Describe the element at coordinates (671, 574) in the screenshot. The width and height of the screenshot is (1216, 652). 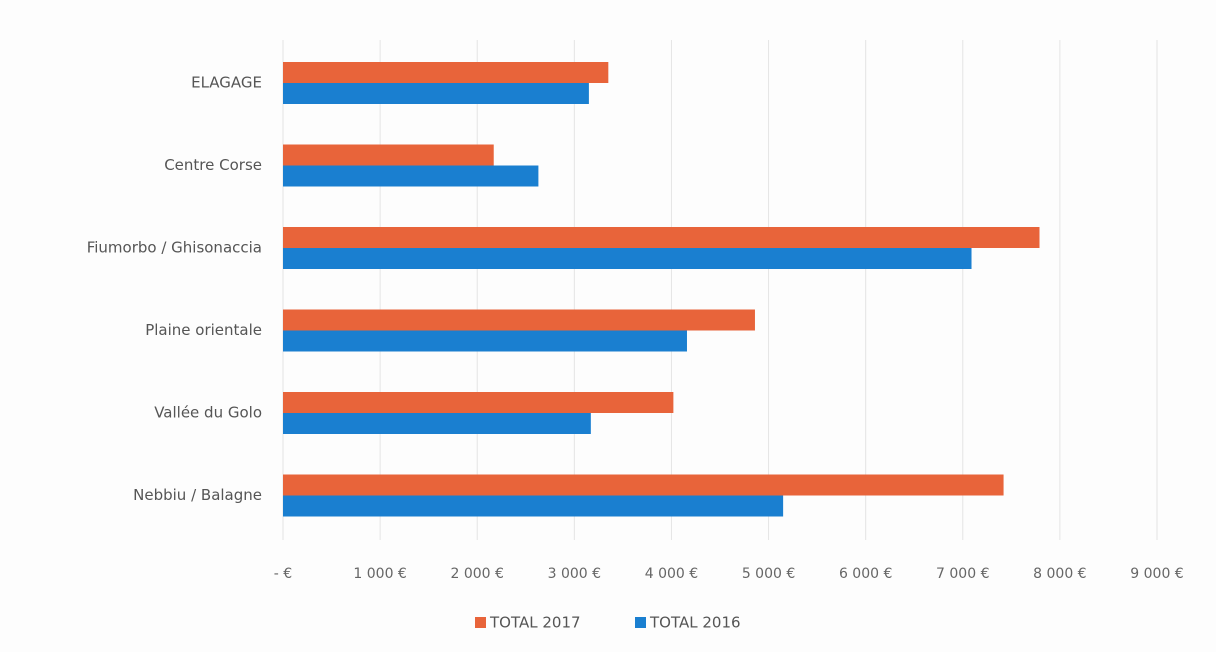
I see `x-tick-label: 4 000 €` at that location.